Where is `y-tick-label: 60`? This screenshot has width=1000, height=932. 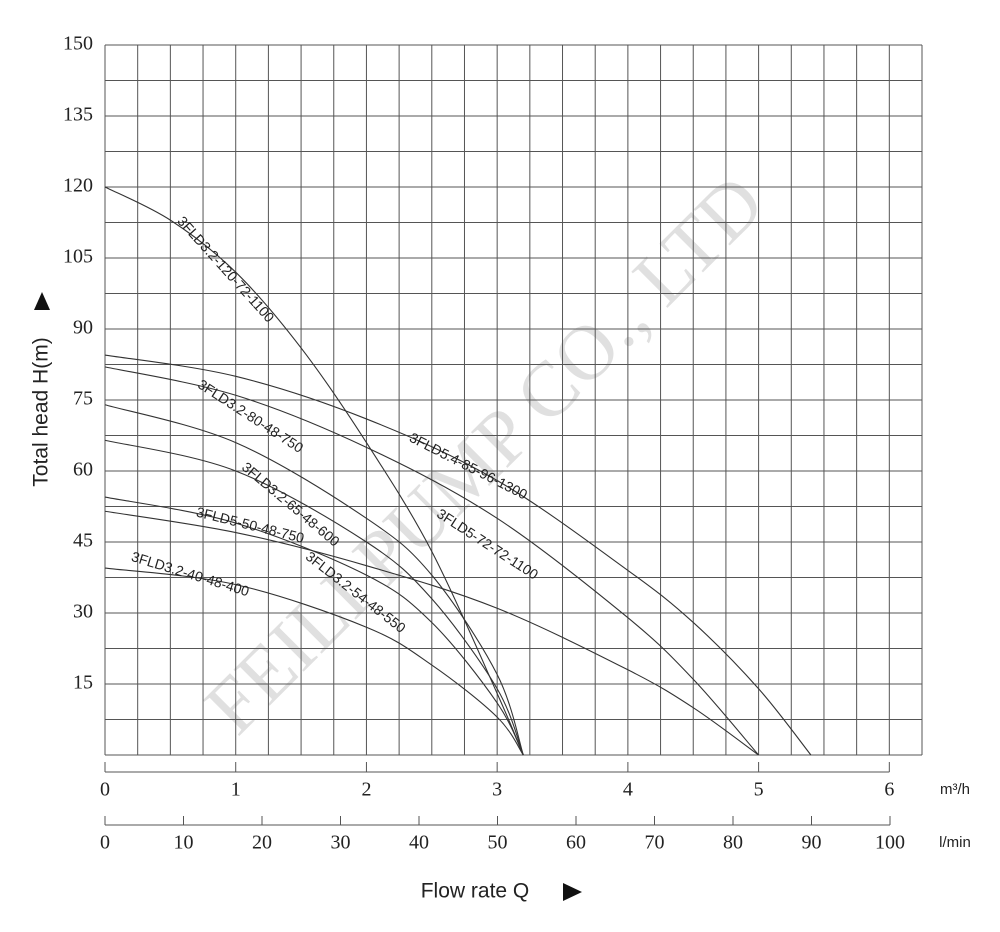
y-tick-label: 60 is located at coordinates (83, 470).